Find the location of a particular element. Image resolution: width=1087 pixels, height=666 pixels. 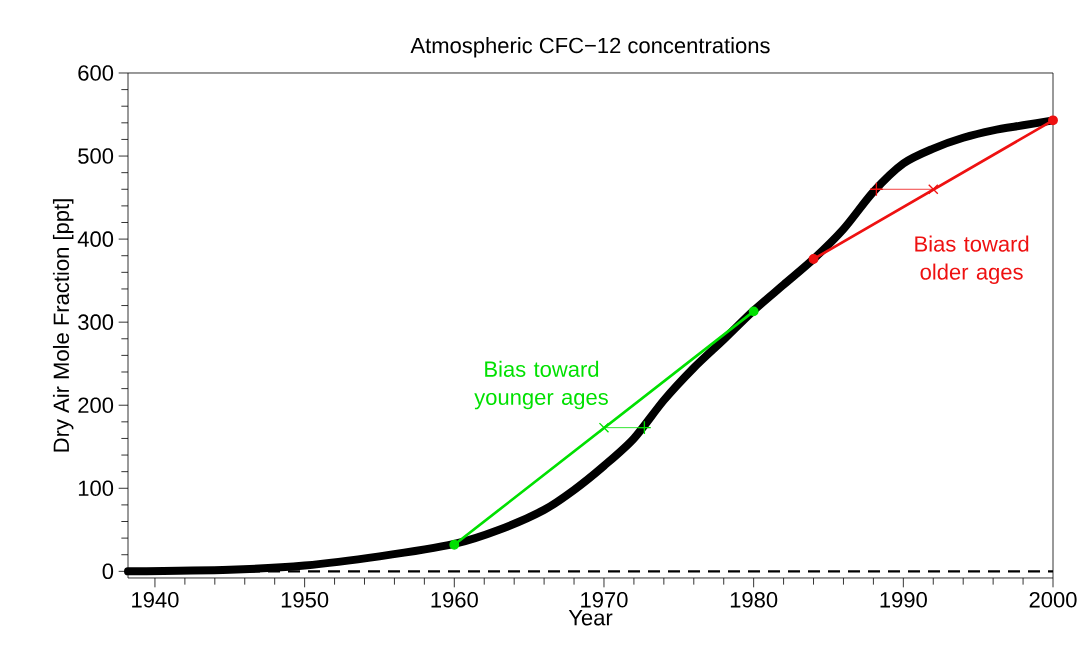

y-tick-label: 200 is located at coordinates (96, 405).